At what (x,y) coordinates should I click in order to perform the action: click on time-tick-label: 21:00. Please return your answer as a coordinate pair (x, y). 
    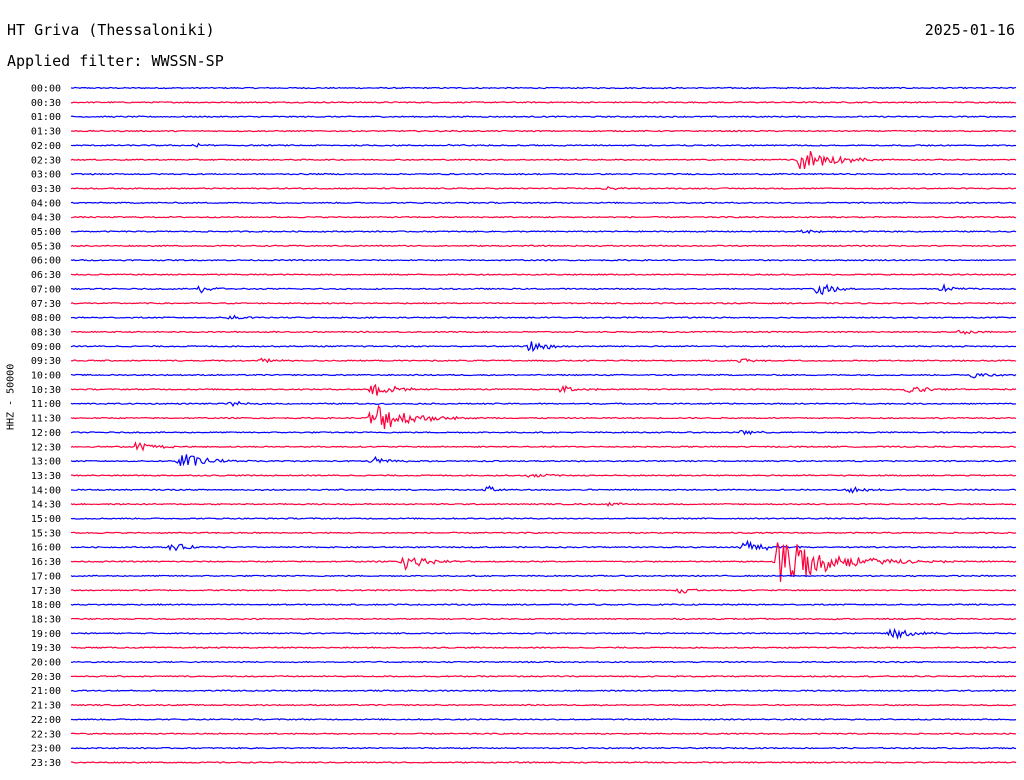
    Looking at the image, I should click on (46, 691).